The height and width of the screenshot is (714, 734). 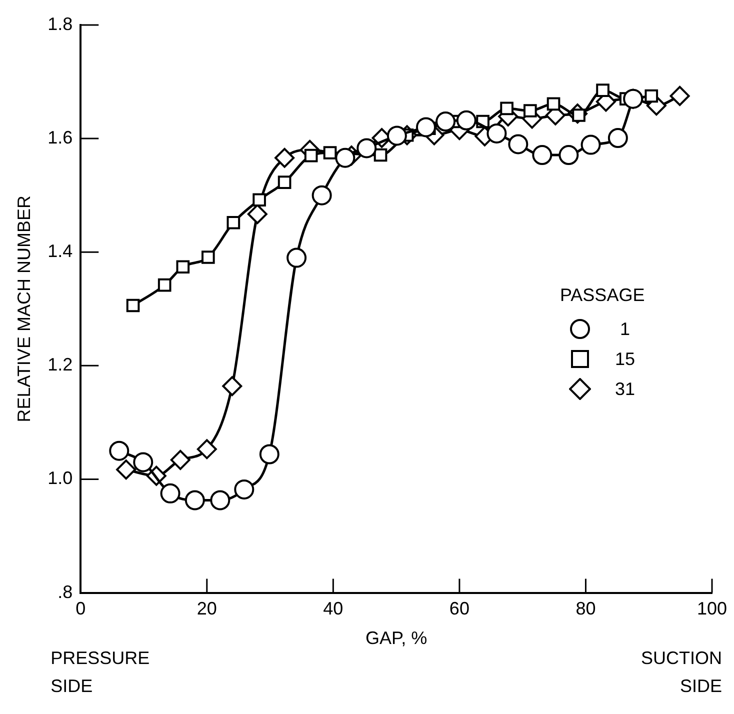 I want to click on y-tick-label: 1.8, so click(x=60, y=24).